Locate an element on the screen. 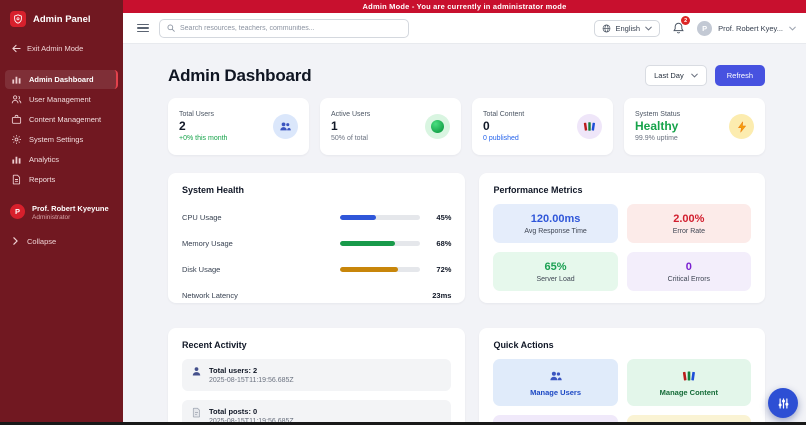  panel-title: Quick Actions is located at coordinates (523, 345).